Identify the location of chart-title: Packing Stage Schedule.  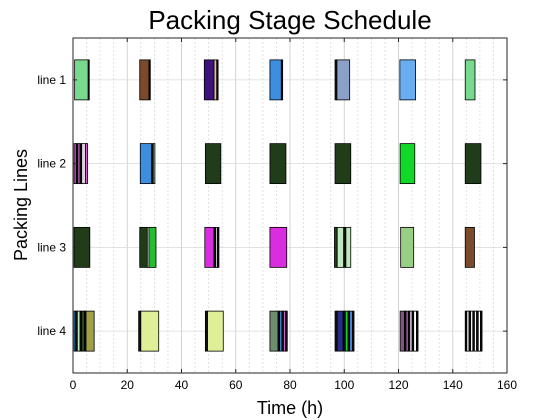
(289, 20).